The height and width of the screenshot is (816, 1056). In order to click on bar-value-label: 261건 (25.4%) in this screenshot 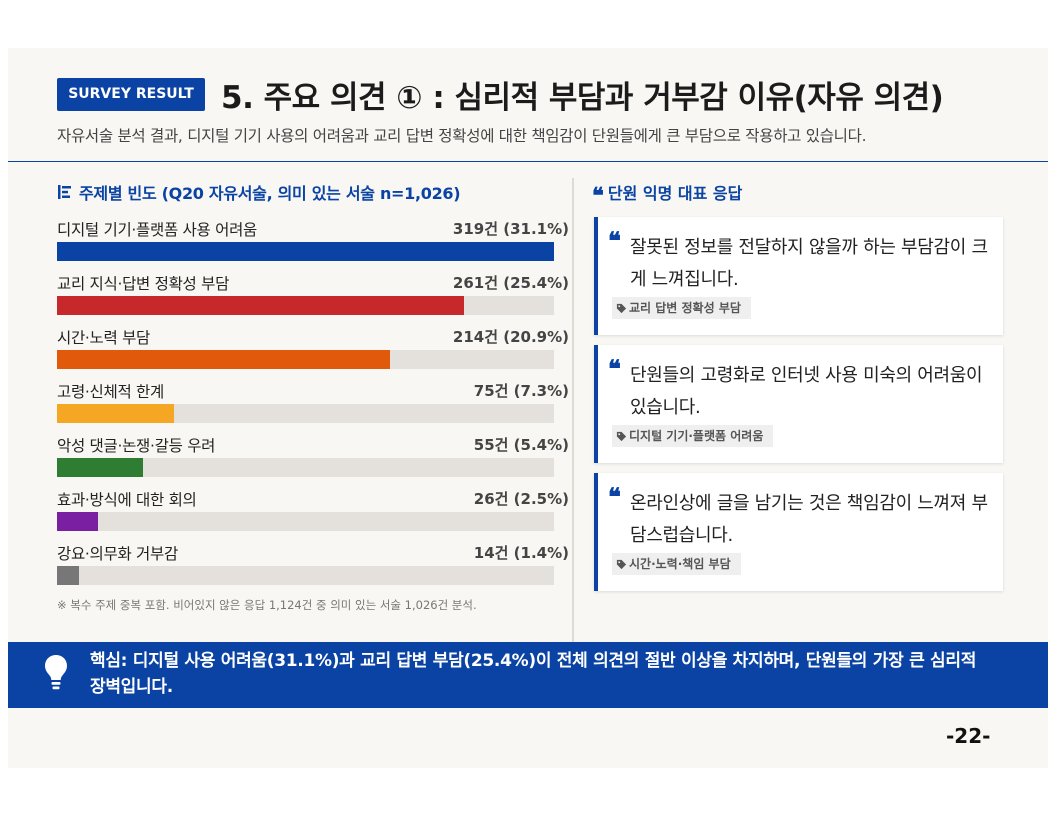, I will do `click(510, 283)`.